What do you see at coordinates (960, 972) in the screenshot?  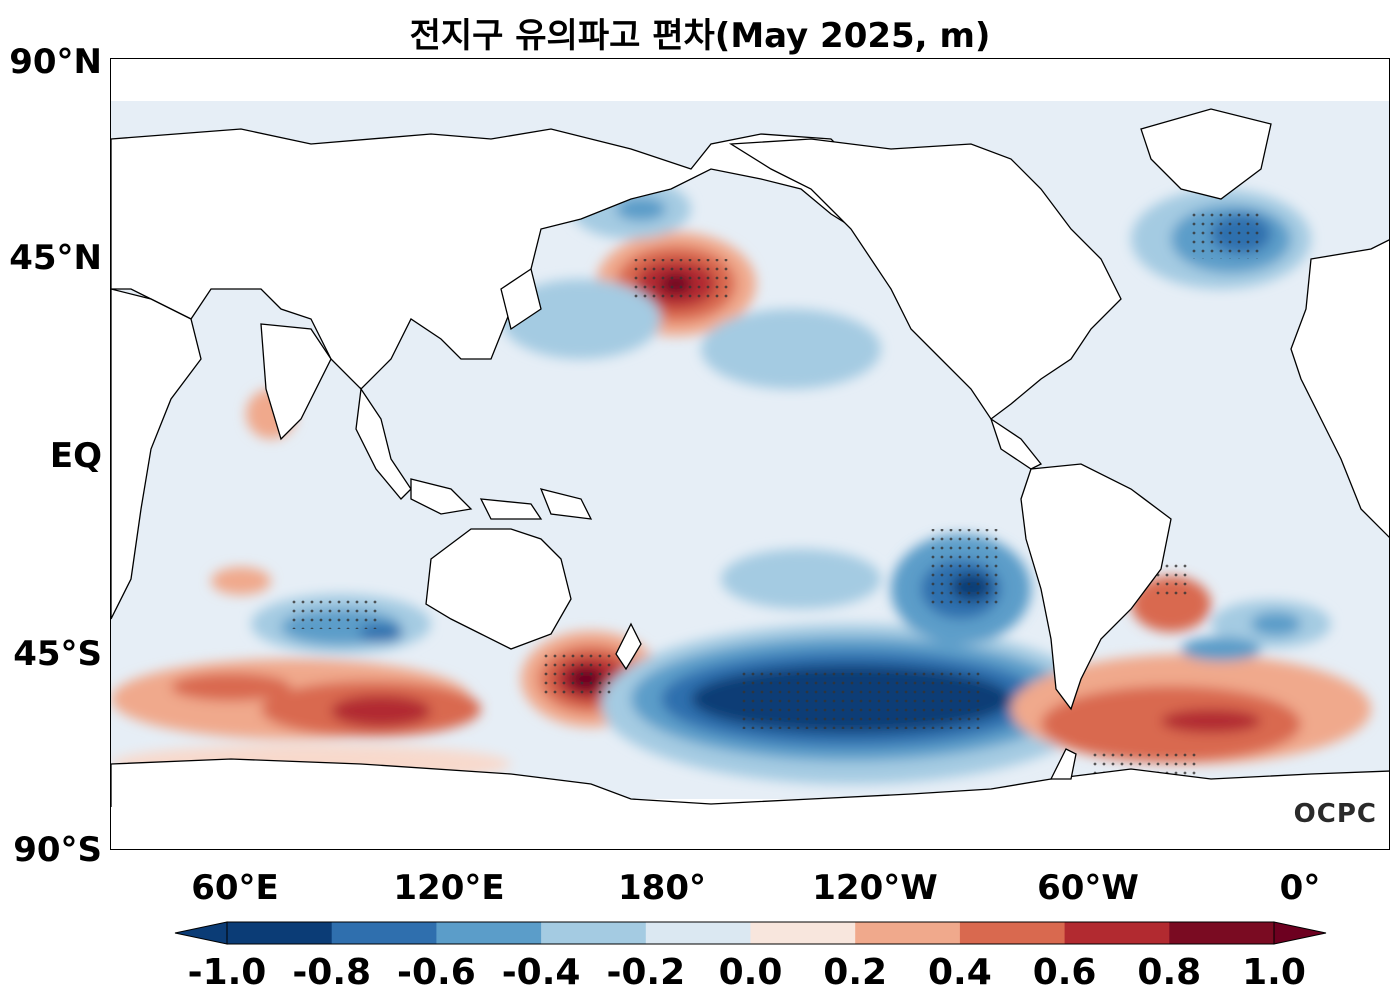 I see `colorbar-tick-label: 0.4` at bounding box center [960, 972].